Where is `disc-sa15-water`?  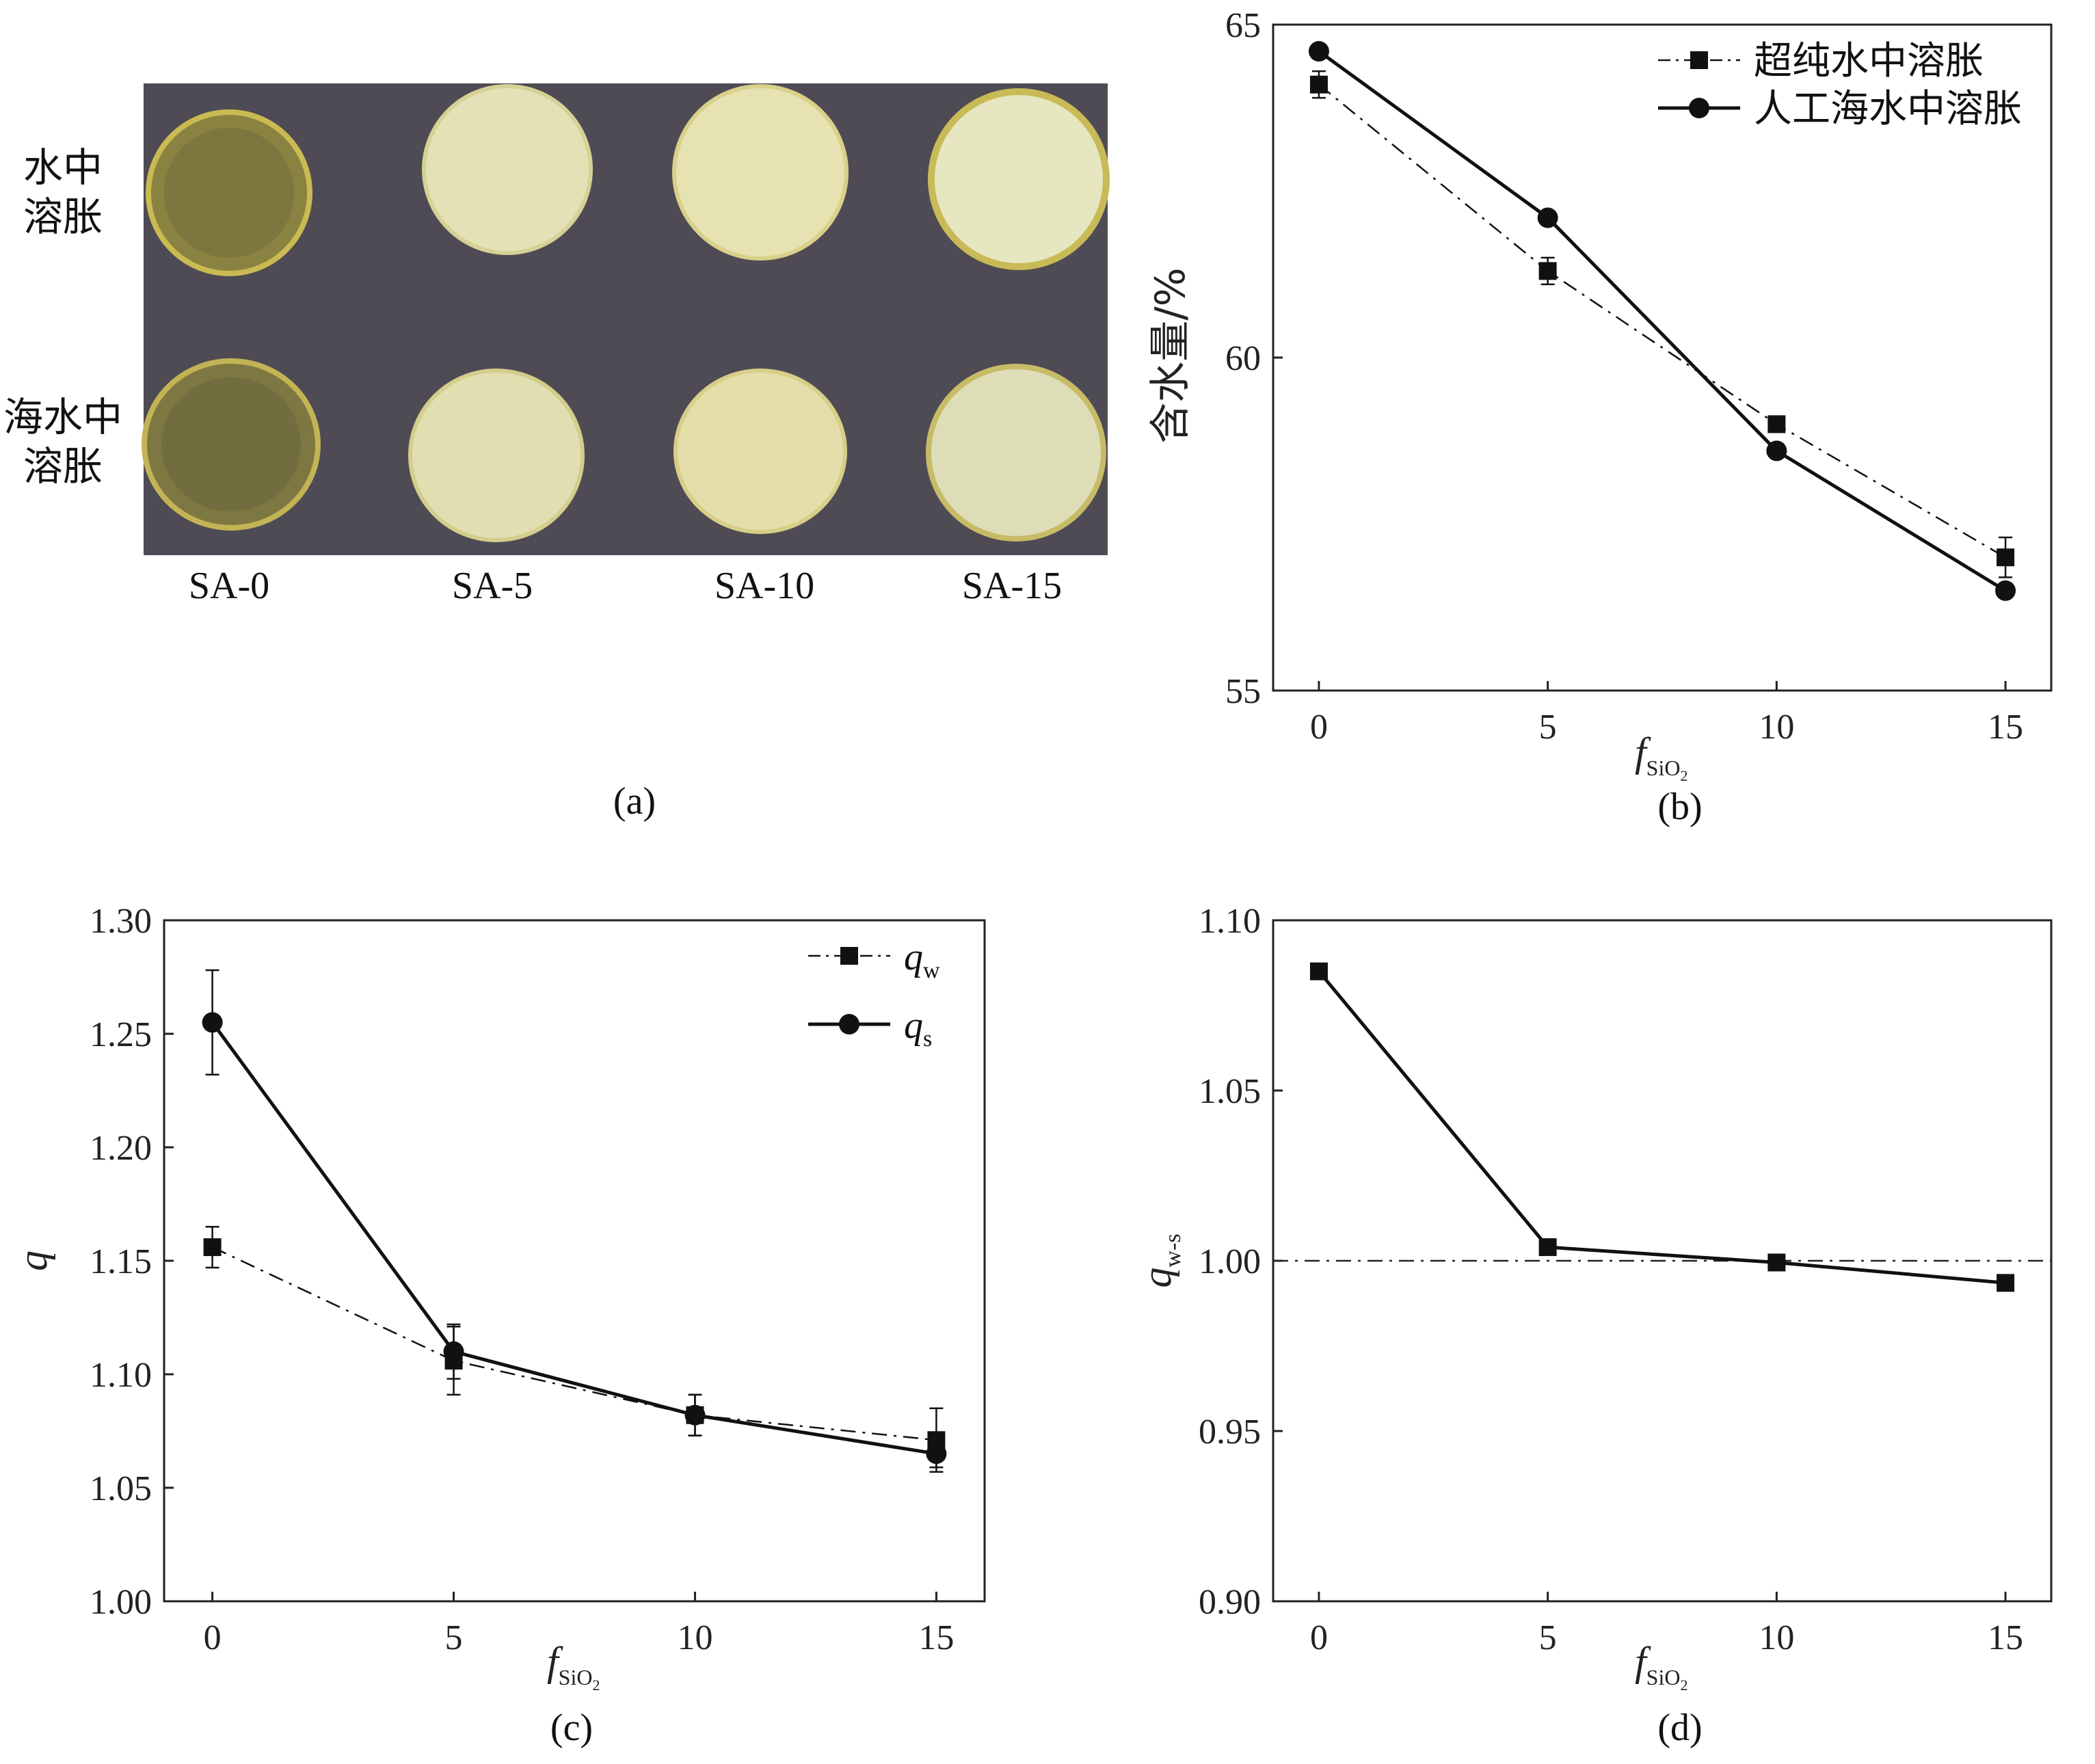 disc-sa15-water is located at coordinates (1019, 179).